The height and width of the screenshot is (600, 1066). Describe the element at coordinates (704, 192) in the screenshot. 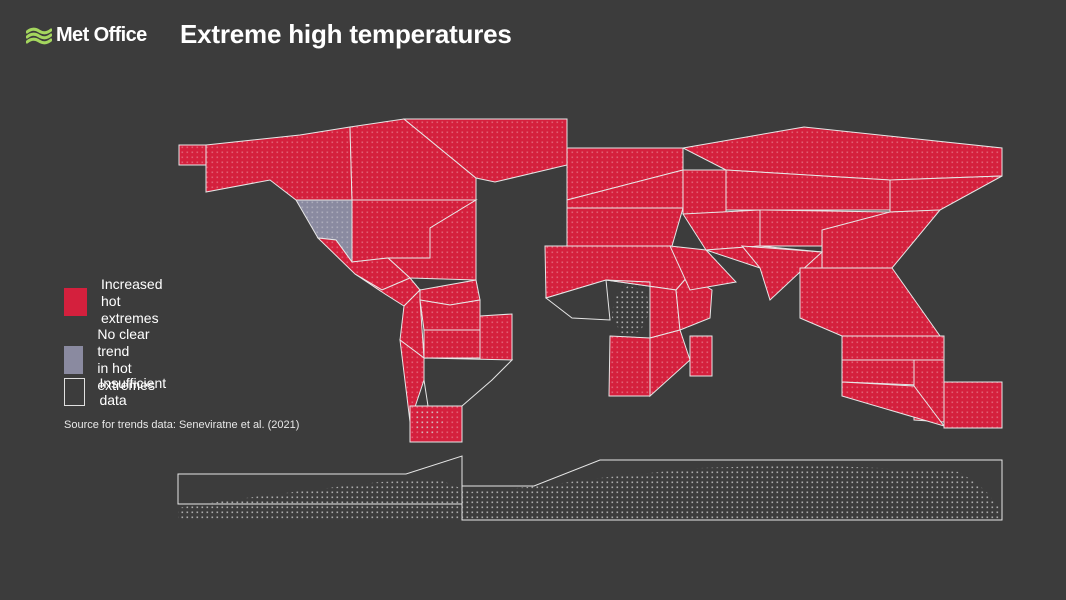

I see `region-texture-west-siberia` at that location.